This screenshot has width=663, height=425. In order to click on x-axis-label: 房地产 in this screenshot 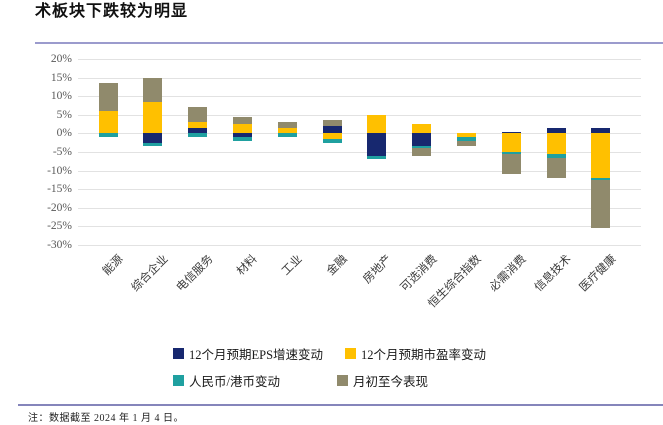, I will do `click(378, 270)`.